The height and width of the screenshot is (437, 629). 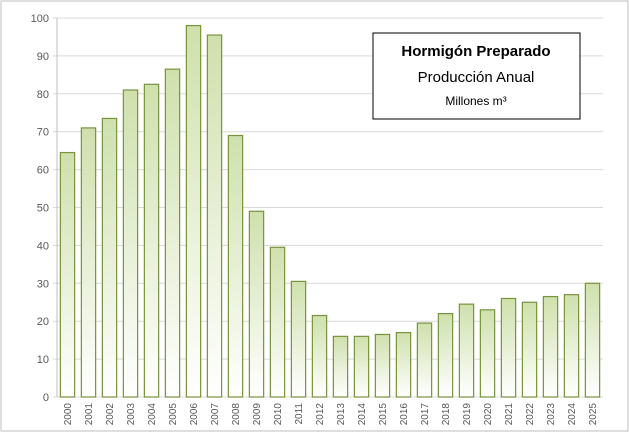 I want to click on y-tick-label: 10, so click(x=43, y=360).